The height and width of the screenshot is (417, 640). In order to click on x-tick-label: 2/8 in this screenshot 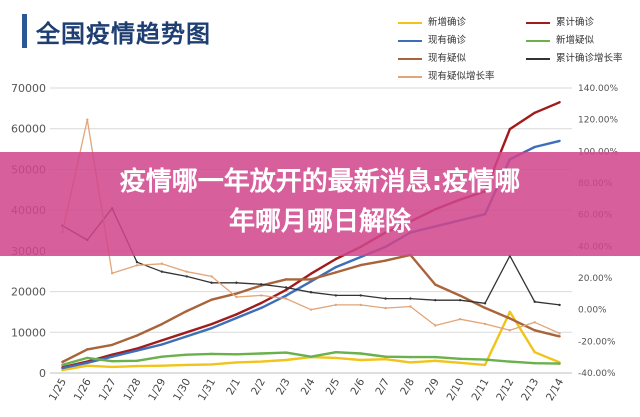, I will do `click(407, 387)`.